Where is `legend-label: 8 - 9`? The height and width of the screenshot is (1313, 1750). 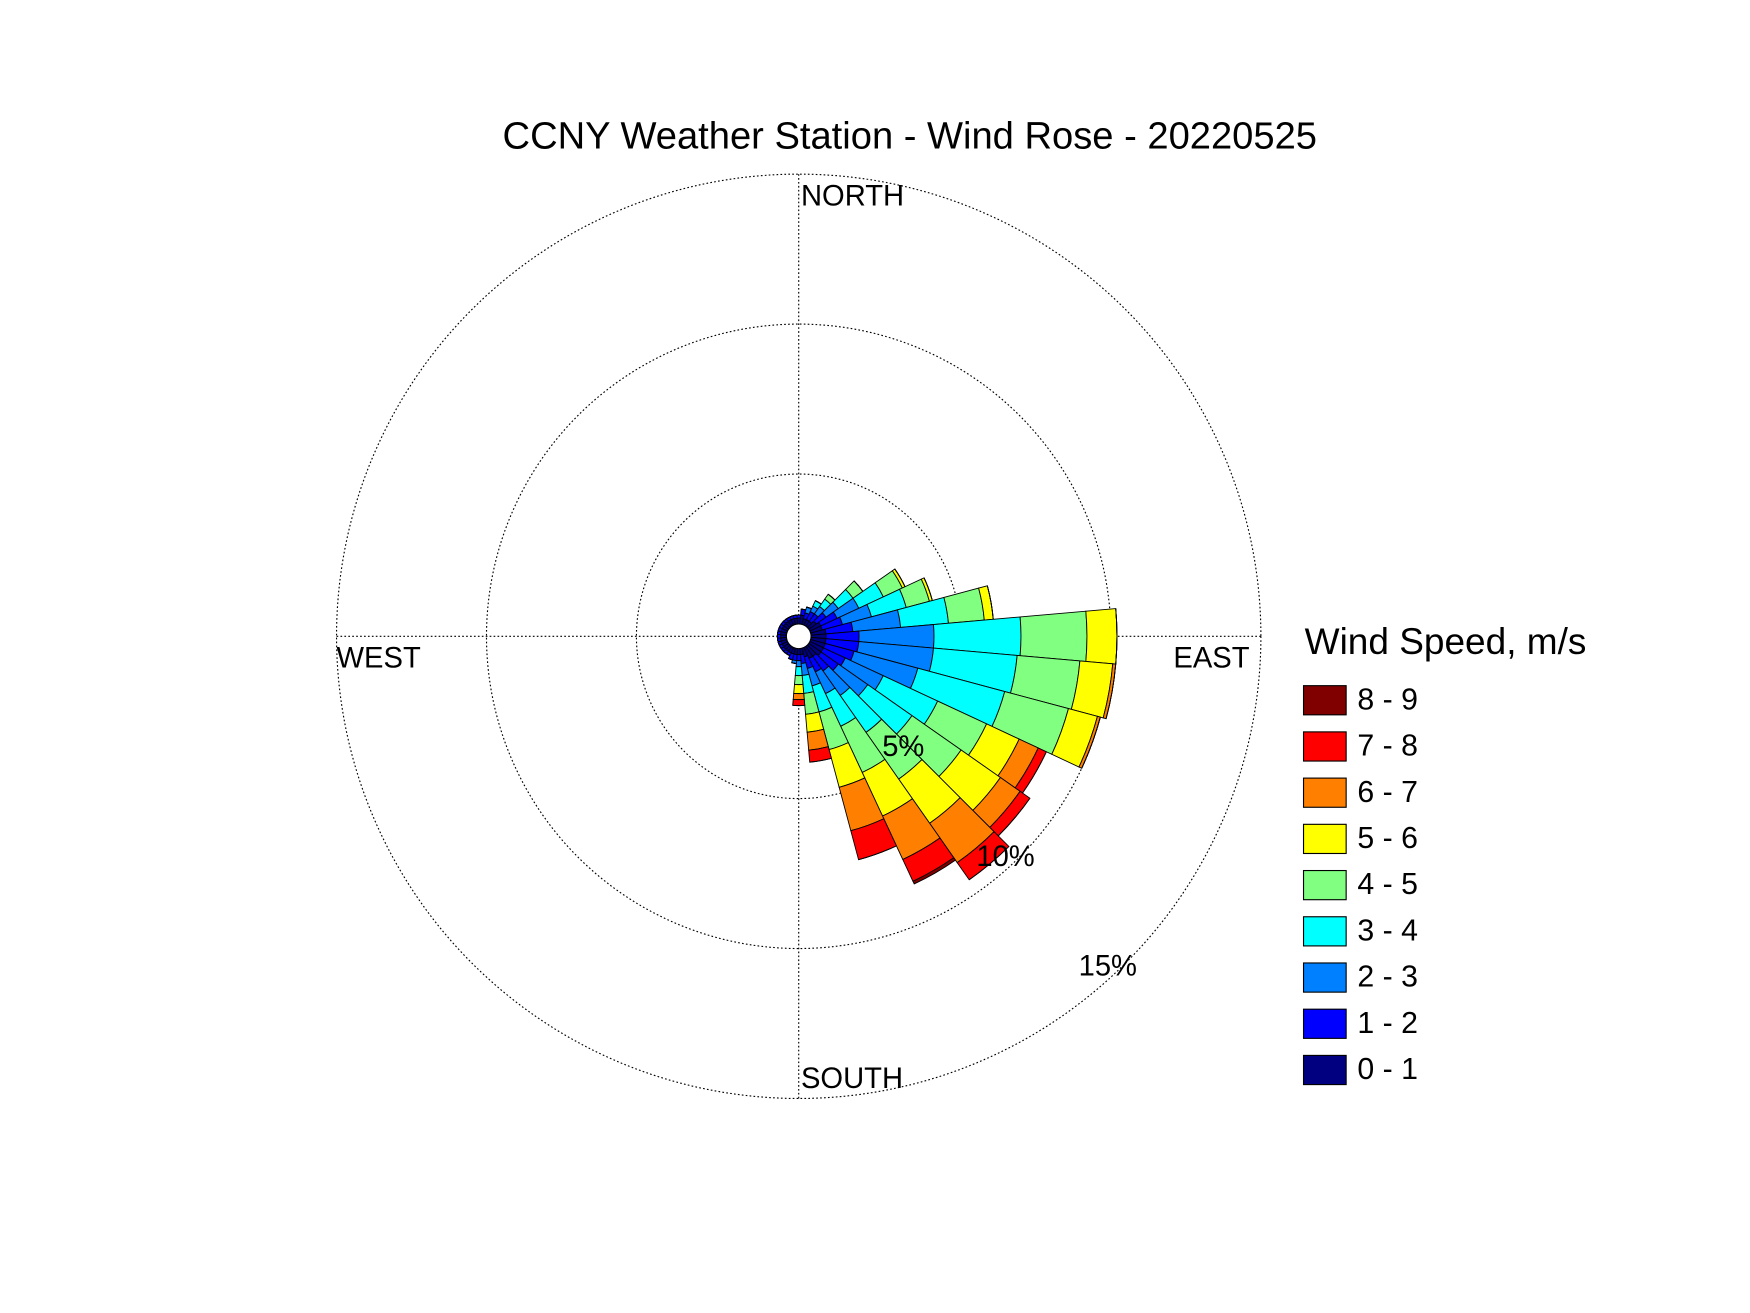 legend-label: 8 - 9 is located at coordinates (1387, 699).